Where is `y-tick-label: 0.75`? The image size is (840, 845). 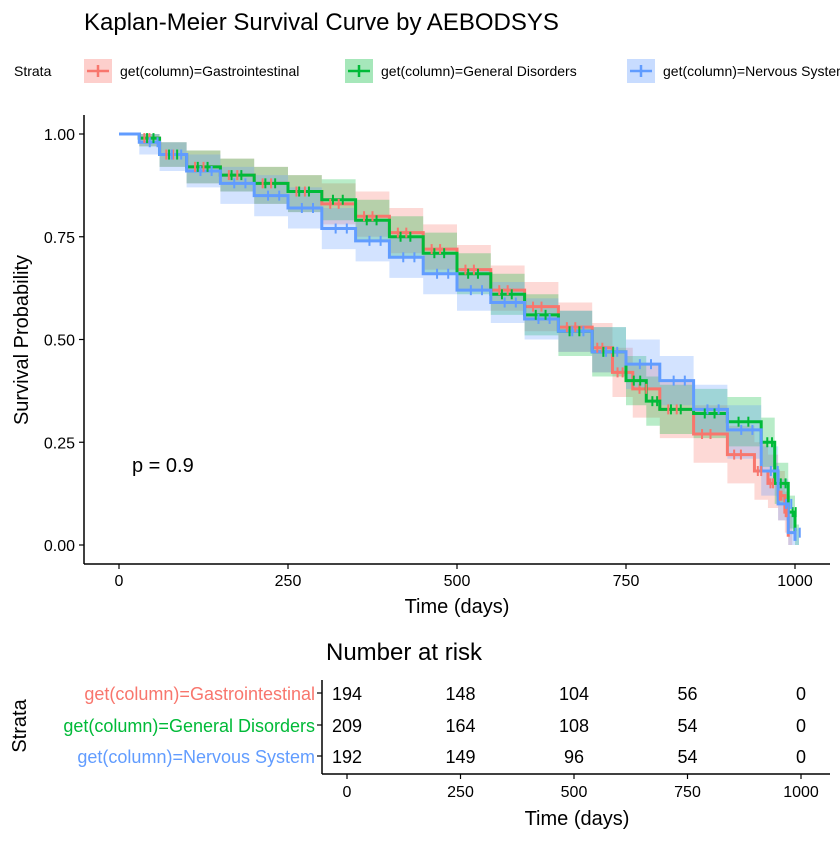
y-tick-label: 0.75 is located at coordinates (59, 238).